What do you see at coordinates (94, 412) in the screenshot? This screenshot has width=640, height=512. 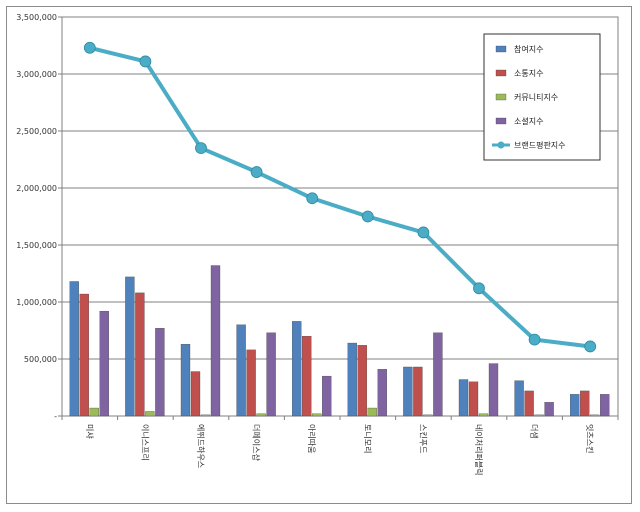 I see `bar-커뮤니티지수-미샤` at bounding box center [94, 412].